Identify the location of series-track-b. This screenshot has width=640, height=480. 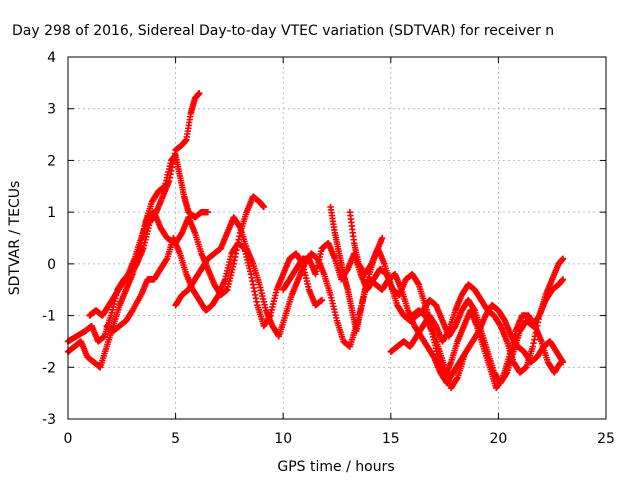
(138, 261).